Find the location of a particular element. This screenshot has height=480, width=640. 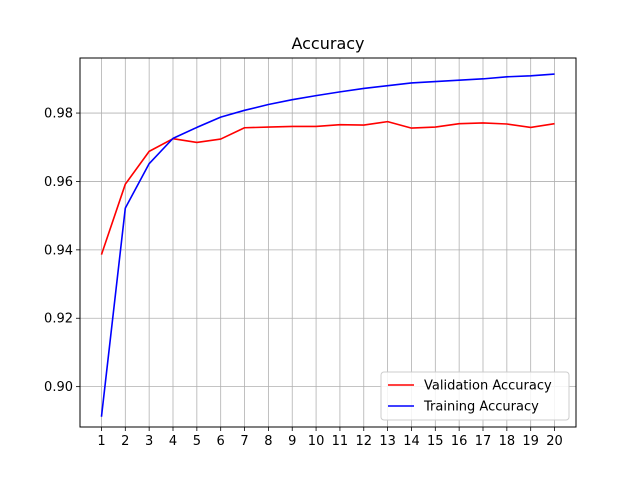

legend-box is located at coordinates (475, 396).